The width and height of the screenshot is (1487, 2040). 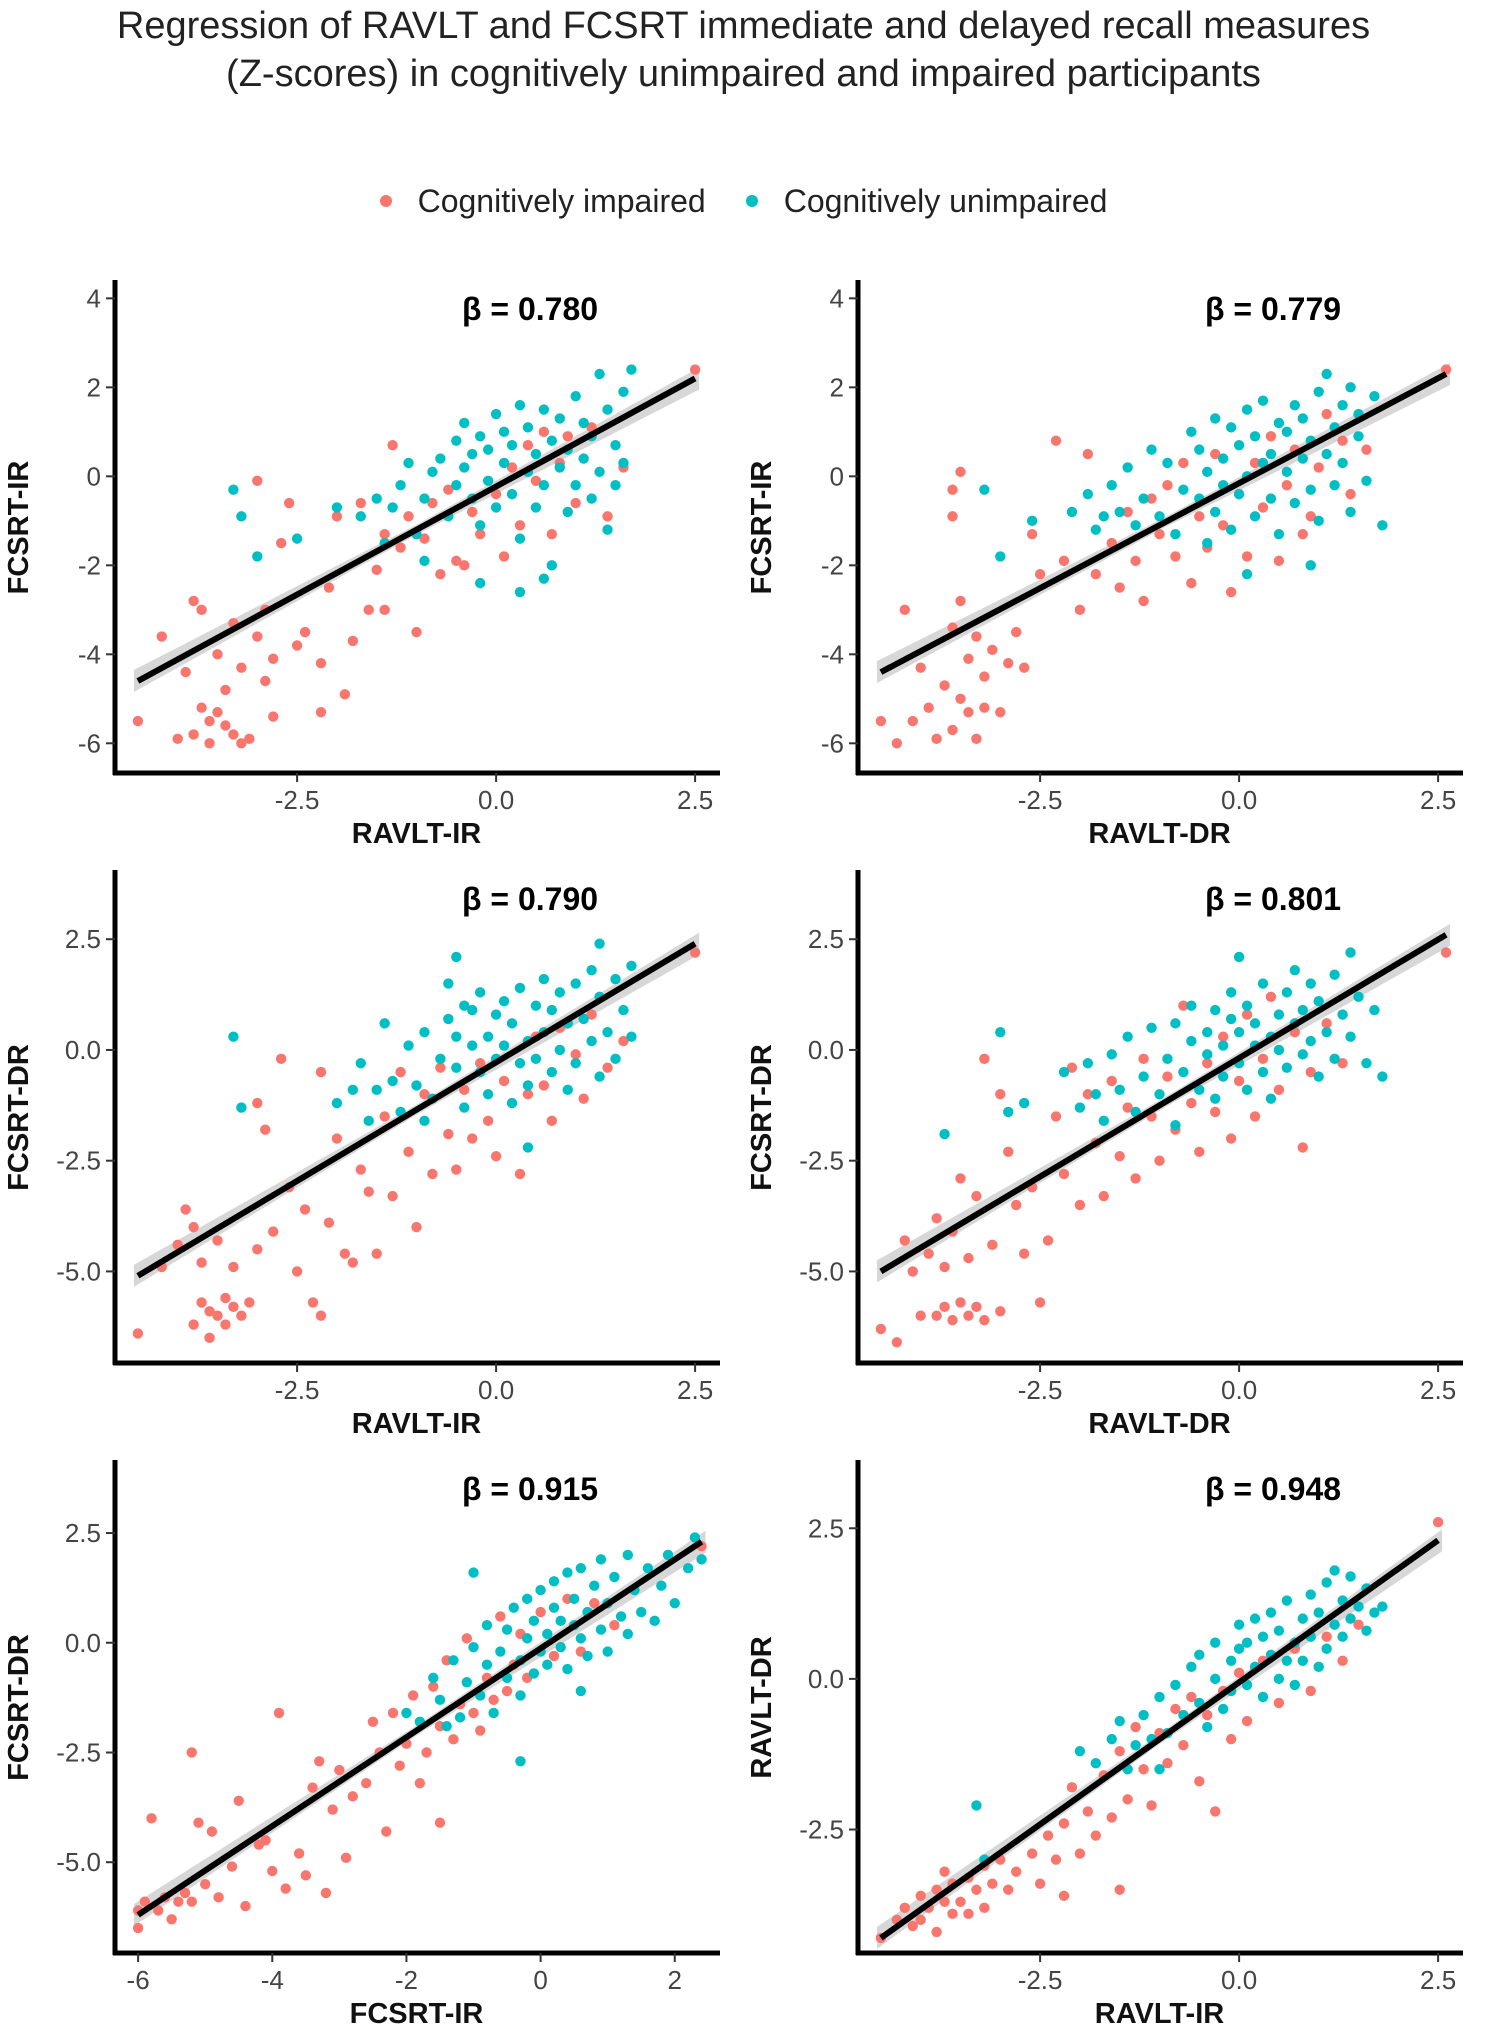 I want to click on y-tick-label: 0, so click(x=837, y=476).